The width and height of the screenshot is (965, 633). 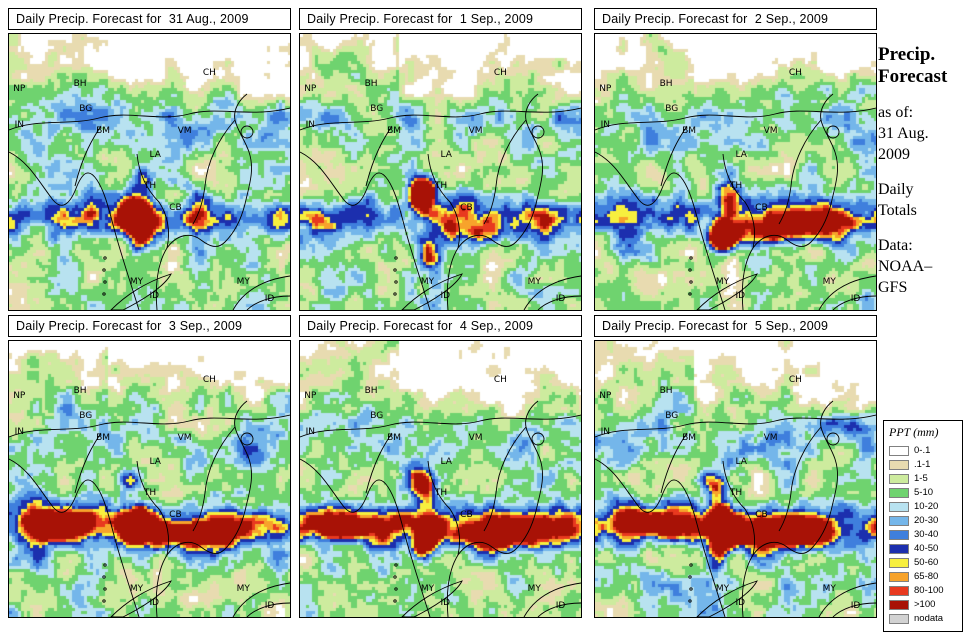 I want to click on legend-label: 1-5, so click(x=921, y=478).